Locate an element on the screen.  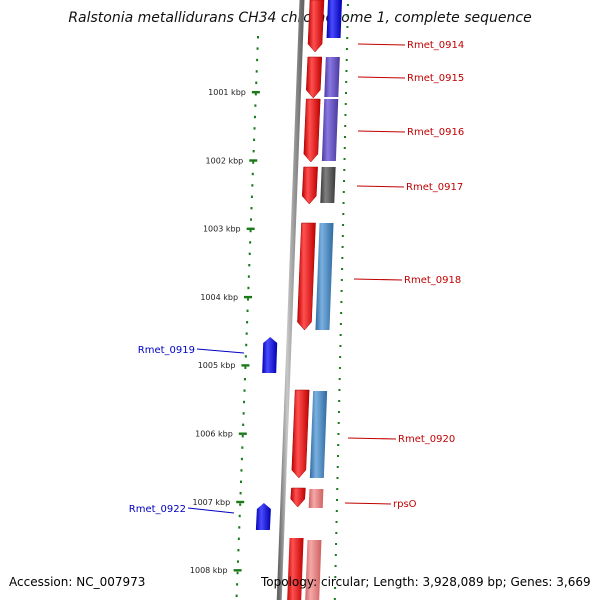
axis-tick-label: 1003 kbp is located at coordinates (222, 229).